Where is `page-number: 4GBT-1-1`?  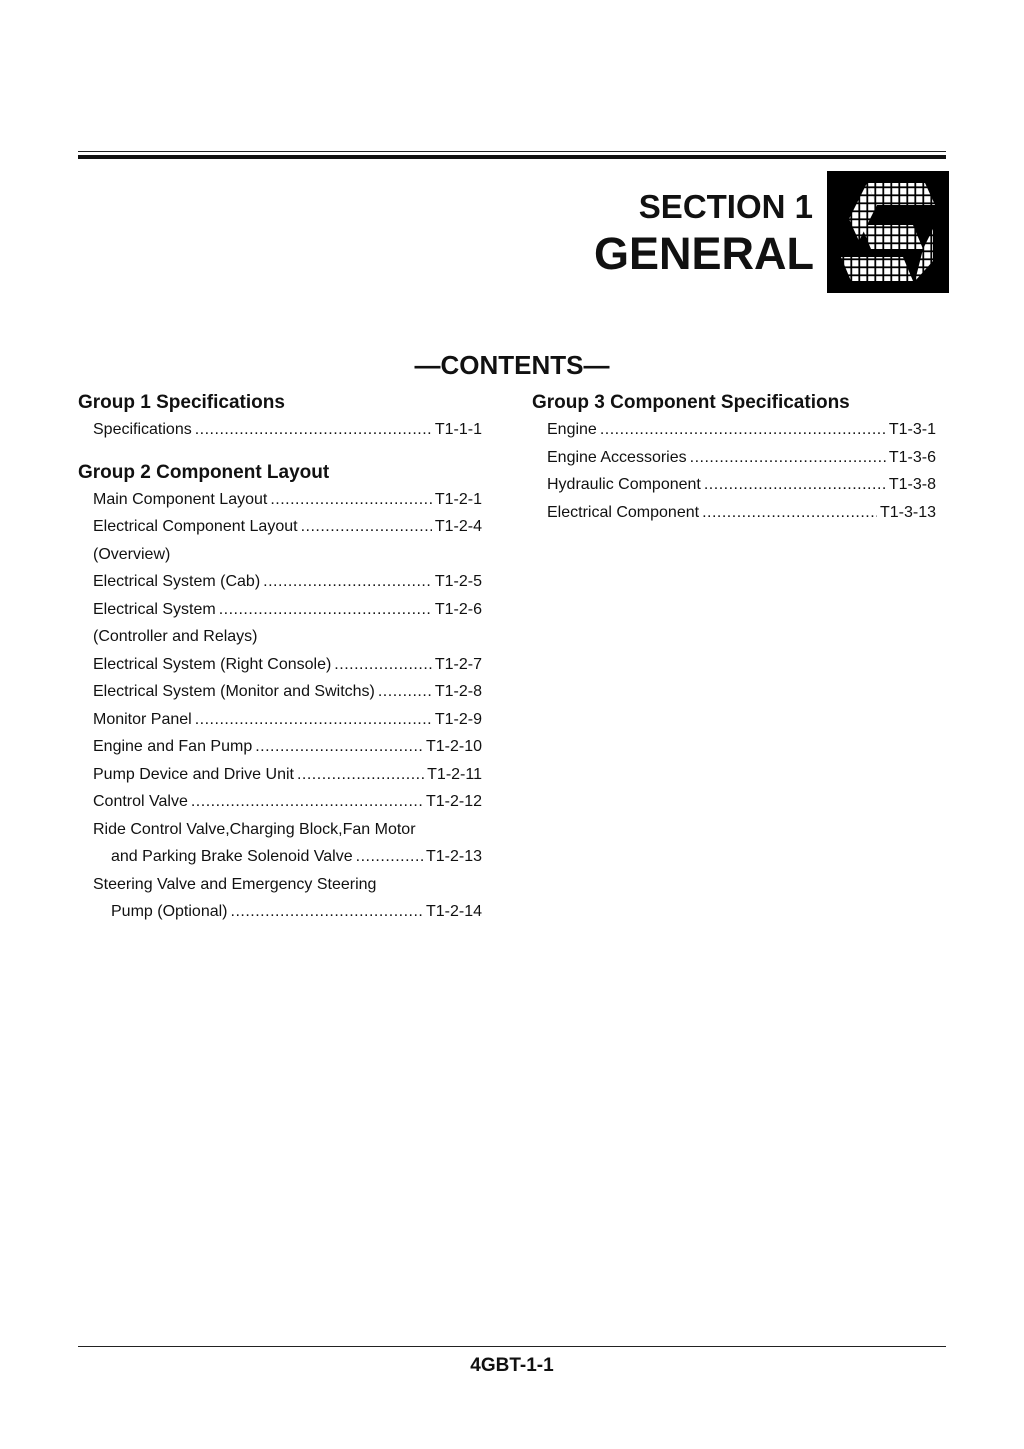 page-number: 4GBT-1-1 is located at coordinates (512, 1365).